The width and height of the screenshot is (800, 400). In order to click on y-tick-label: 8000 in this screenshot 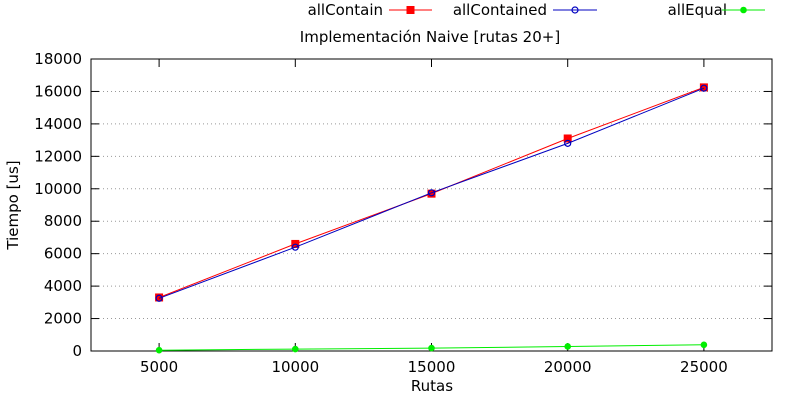, I will do `click(63, 221)`.